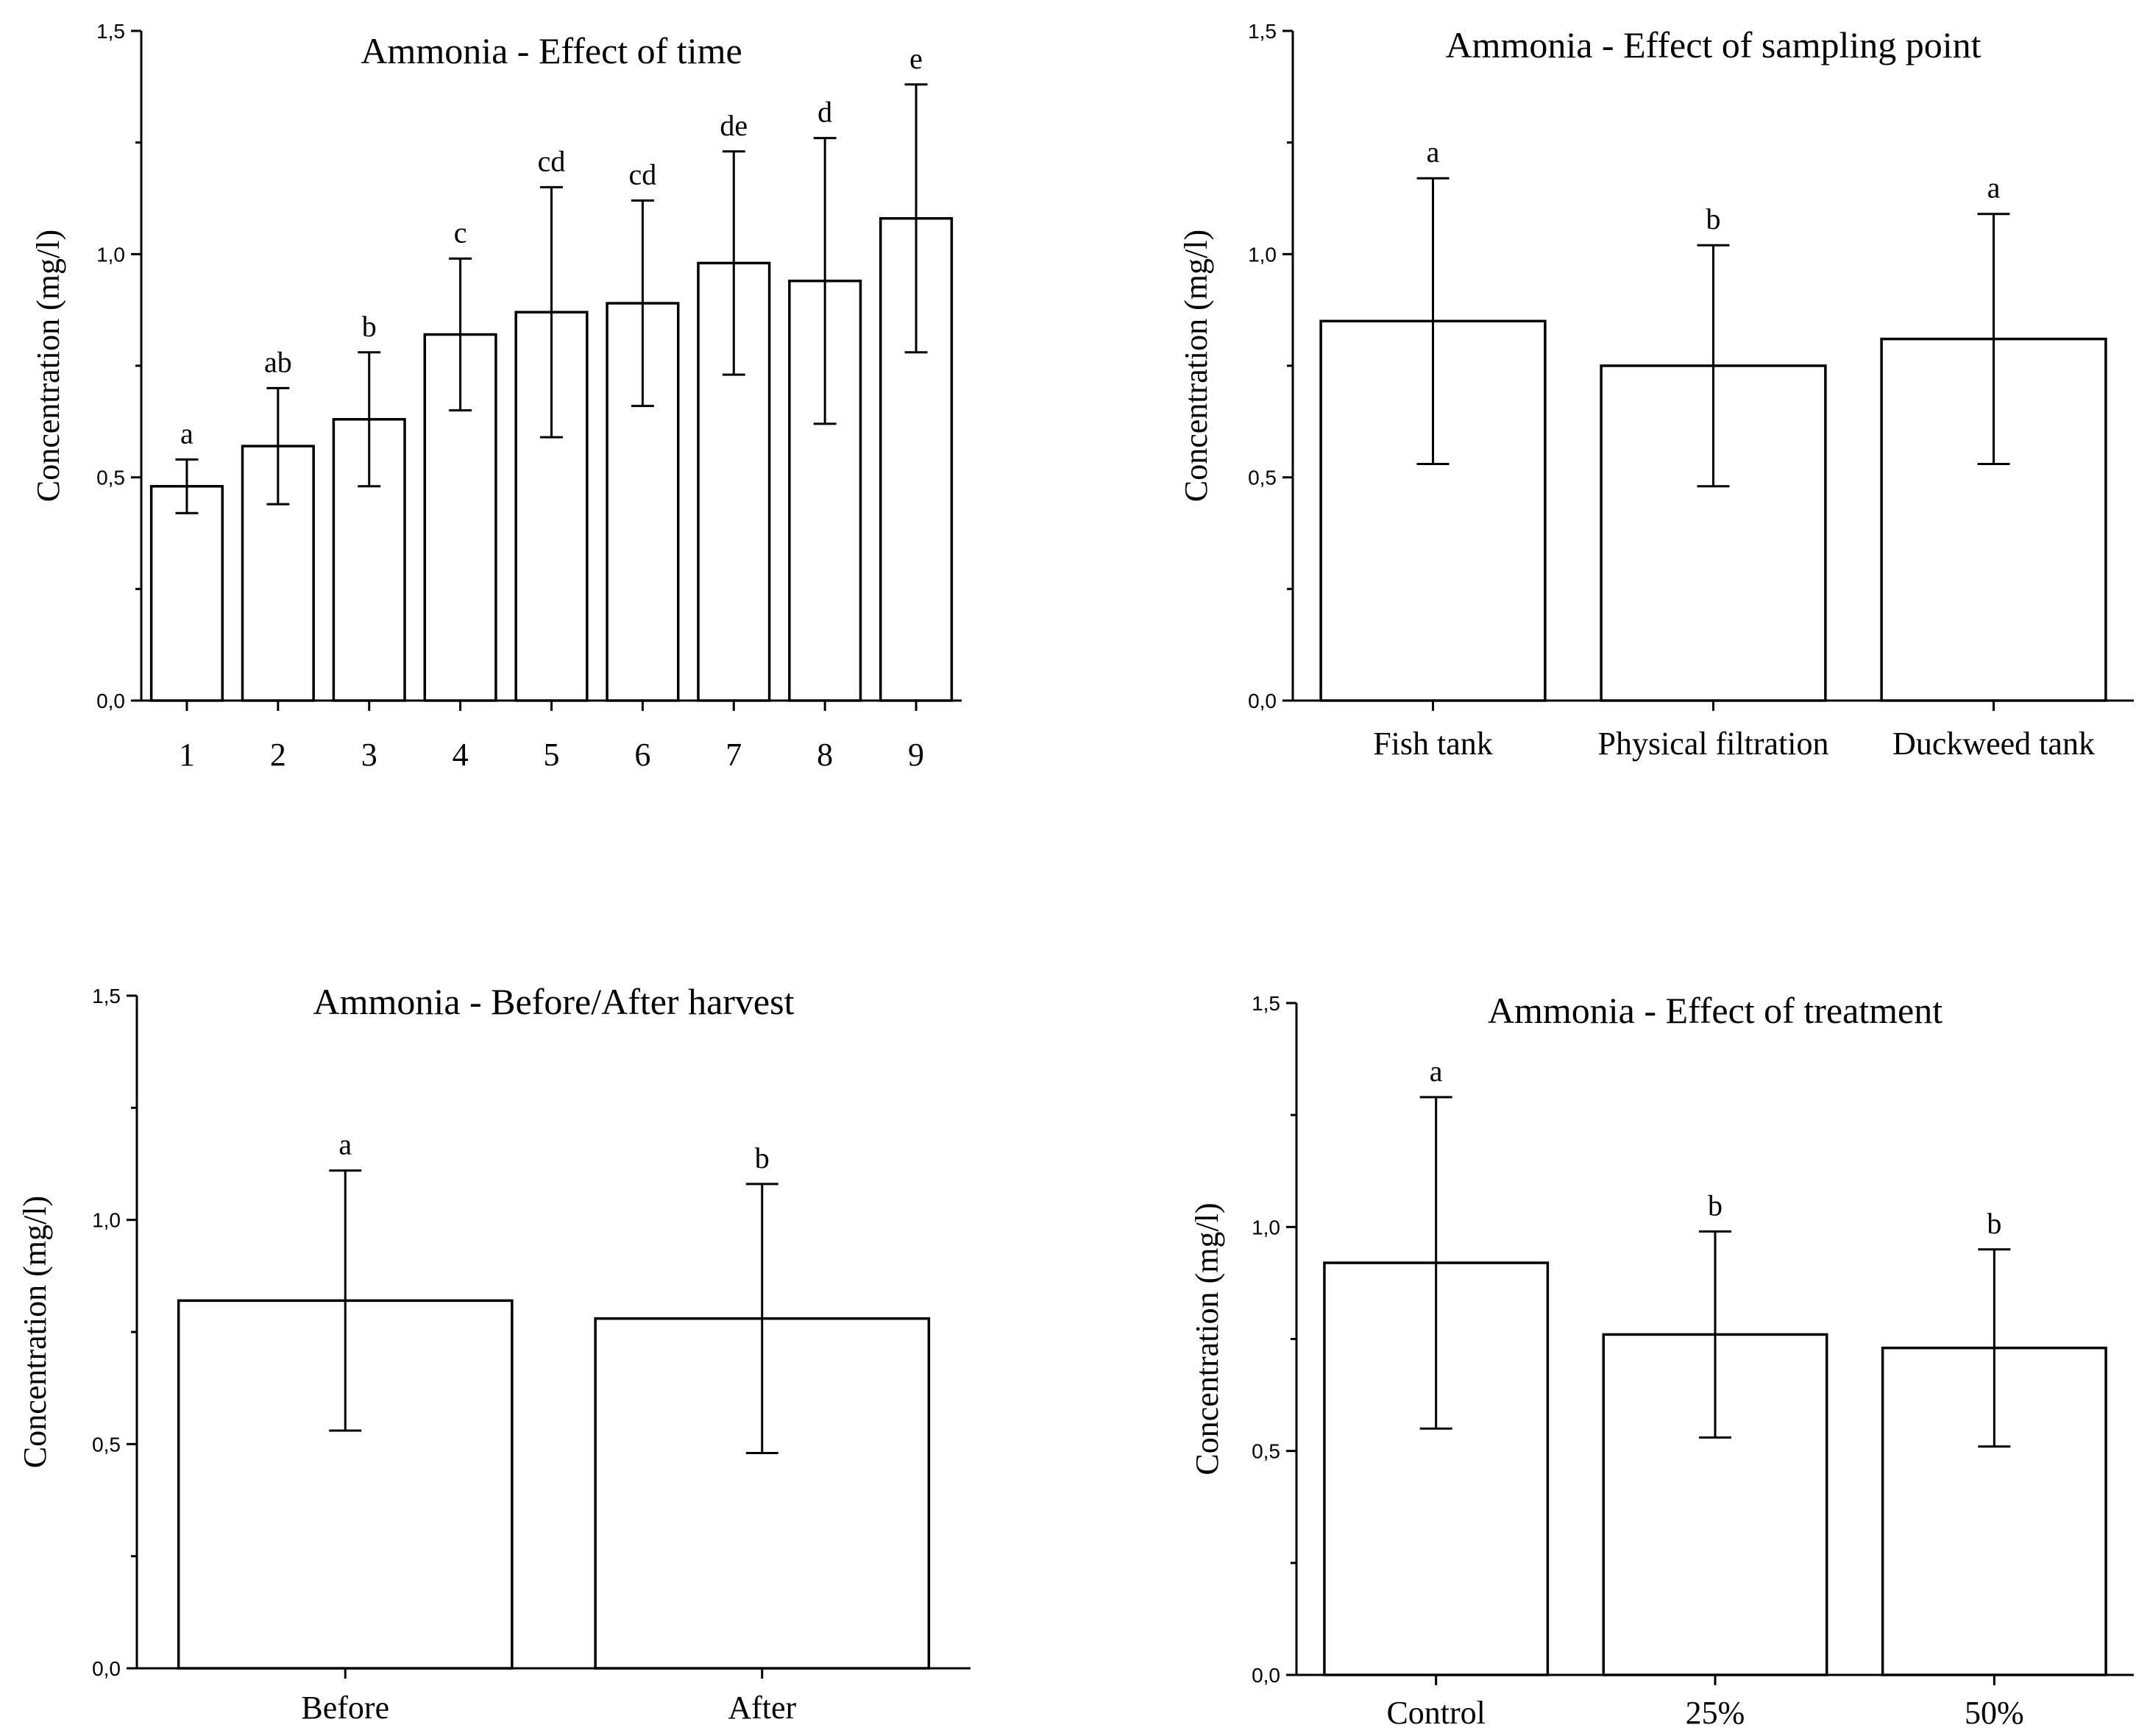 The image size is (2150, 1736). I want to click on x-tick-label: 6, so click(642, 755).